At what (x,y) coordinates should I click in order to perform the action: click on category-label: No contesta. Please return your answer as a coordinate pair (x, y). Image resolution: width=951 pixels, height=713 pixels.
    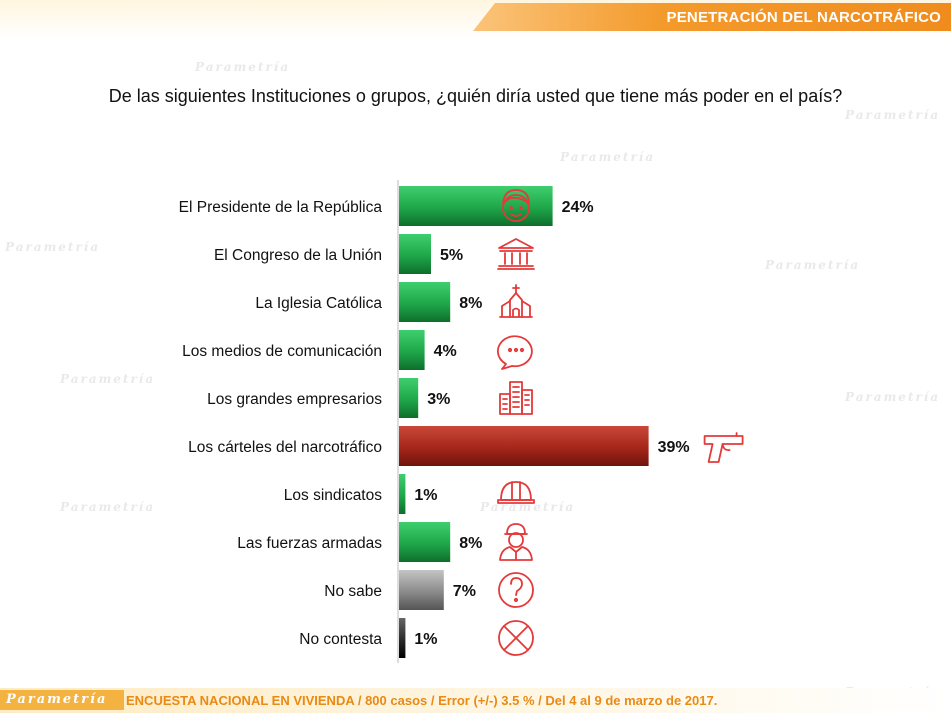
    Looking at the image, I should click on (340, 639).